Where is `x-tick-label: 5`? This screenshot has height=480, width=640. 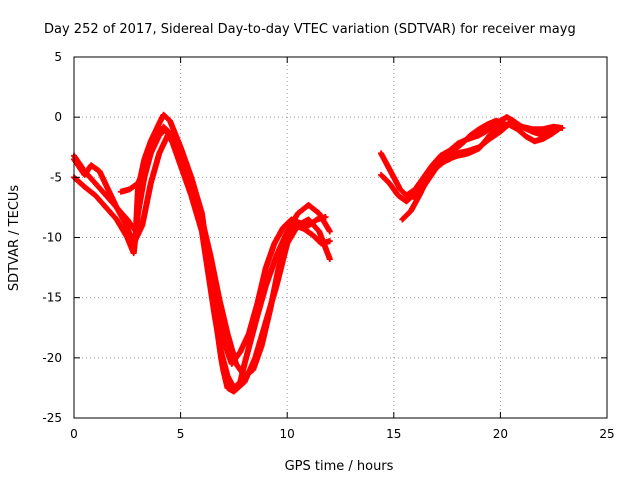 x-tick-label: 5 is located at coordinates (181, 434).